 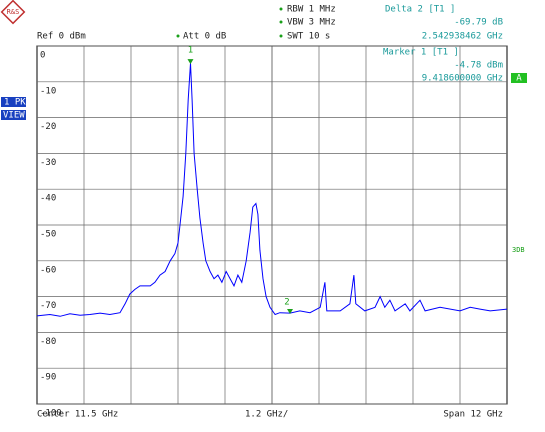 I want to click on y-tick-label: -30, so click(x=48, y=163).